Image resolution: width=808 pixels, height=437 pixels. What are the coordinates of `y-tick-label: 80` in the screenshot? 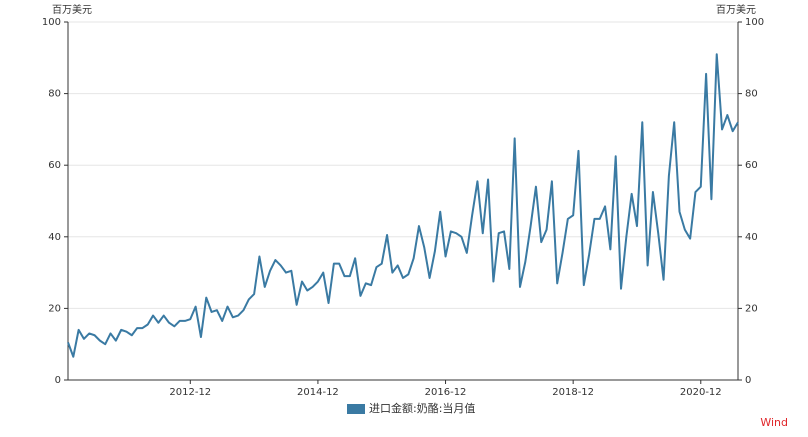 It's located at (54, 94).